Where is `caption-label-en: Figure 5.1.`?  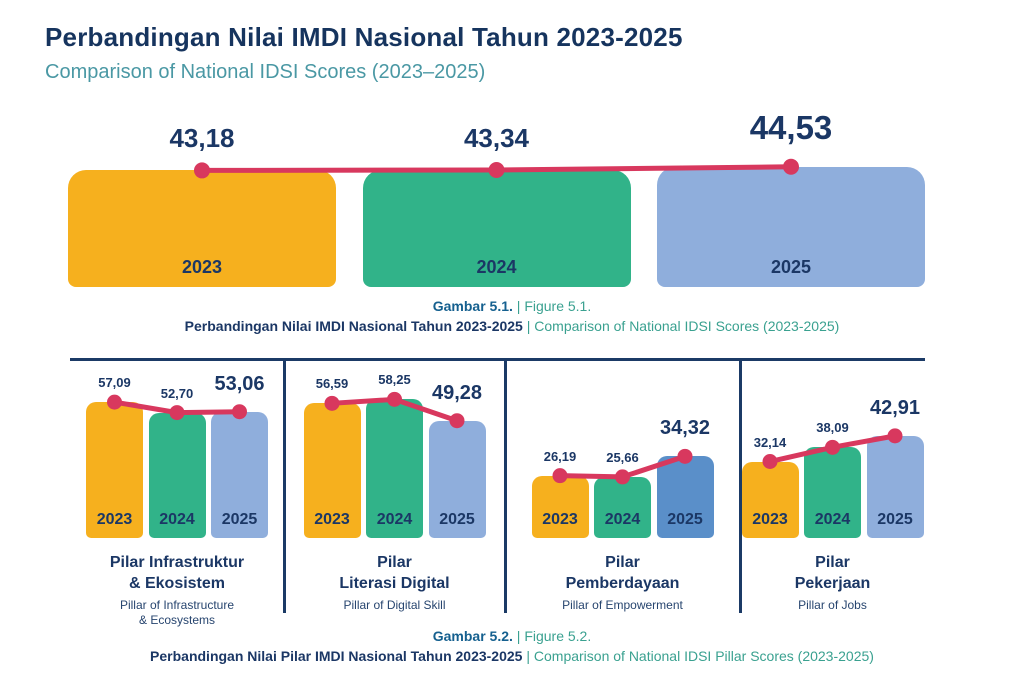
caption-label-en: Figure 5.1. is located at coordinates (558, 306).